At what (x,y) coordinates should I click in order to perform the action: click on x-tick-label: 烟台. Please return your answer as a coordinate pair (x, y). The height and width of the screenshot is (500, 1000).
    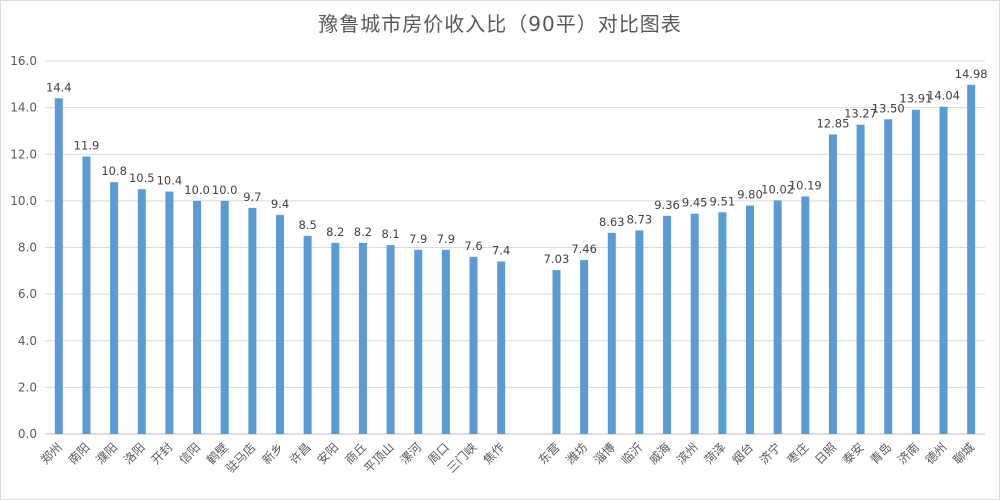
    Looking at the image, I should click on (743, 454).